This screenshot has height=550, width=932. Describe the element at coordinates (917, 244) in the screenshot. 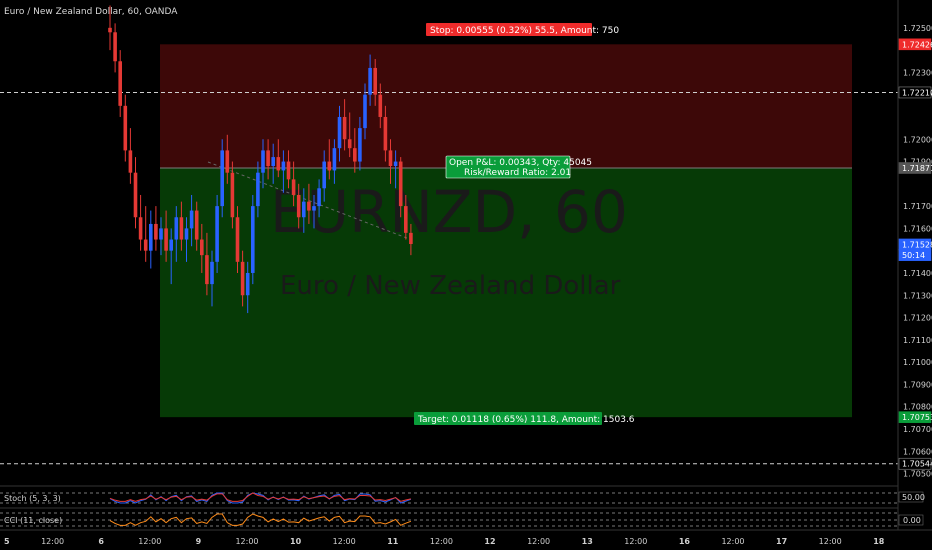

I see `price-tag-label: 1.71528` at that location.